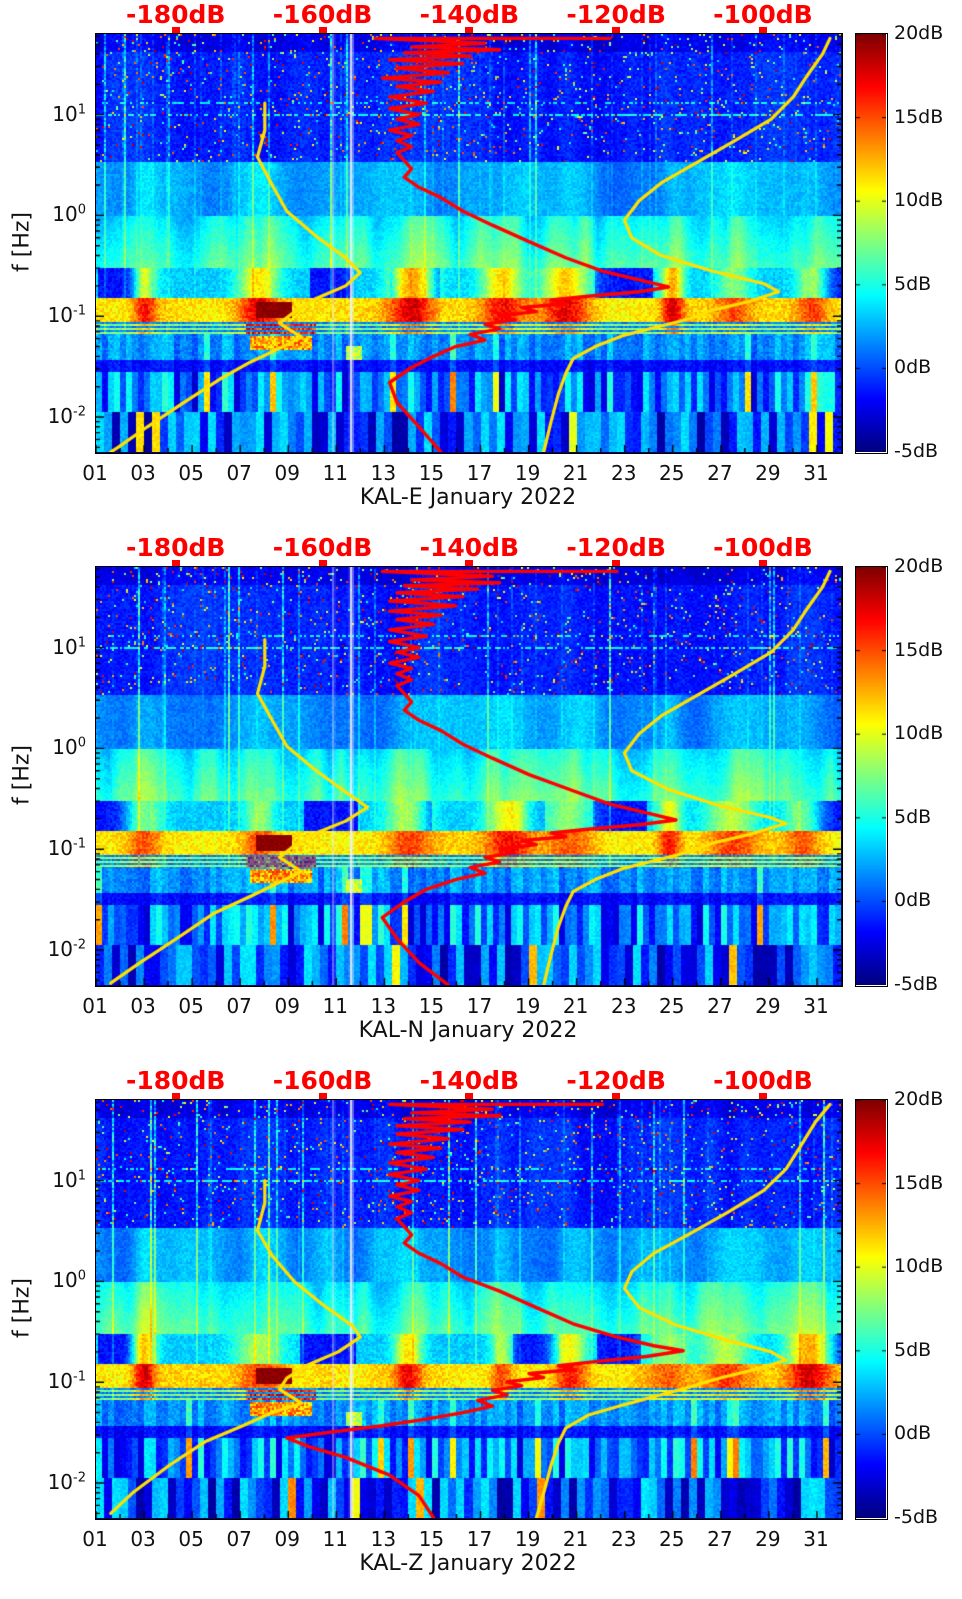  I want to click on x-axis-title: KAL-N January 2022, so click(468, 1030).